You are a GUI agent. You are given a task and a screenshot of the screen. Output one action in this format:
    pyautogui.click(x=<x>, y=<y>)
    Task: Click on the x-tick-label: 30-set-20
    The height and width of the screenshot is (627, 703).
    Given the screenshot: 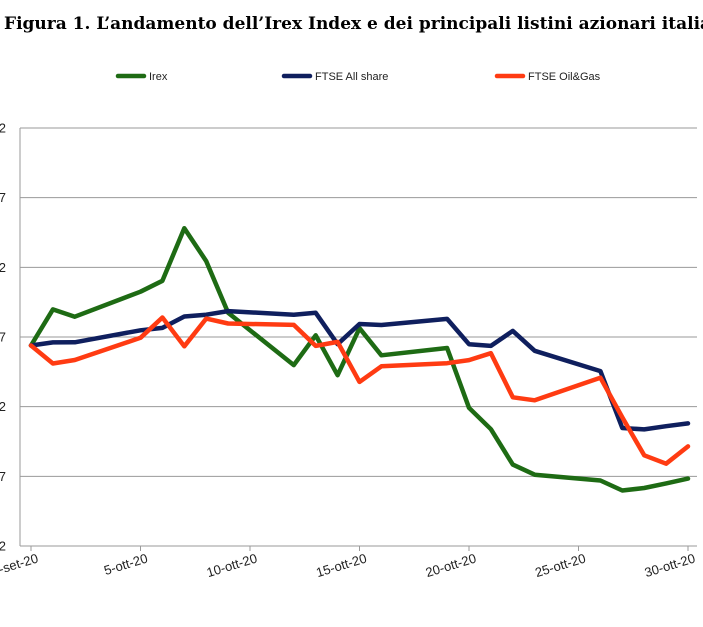 What is the action you would take?
    pyautogui.click(x=20, y=566)
    